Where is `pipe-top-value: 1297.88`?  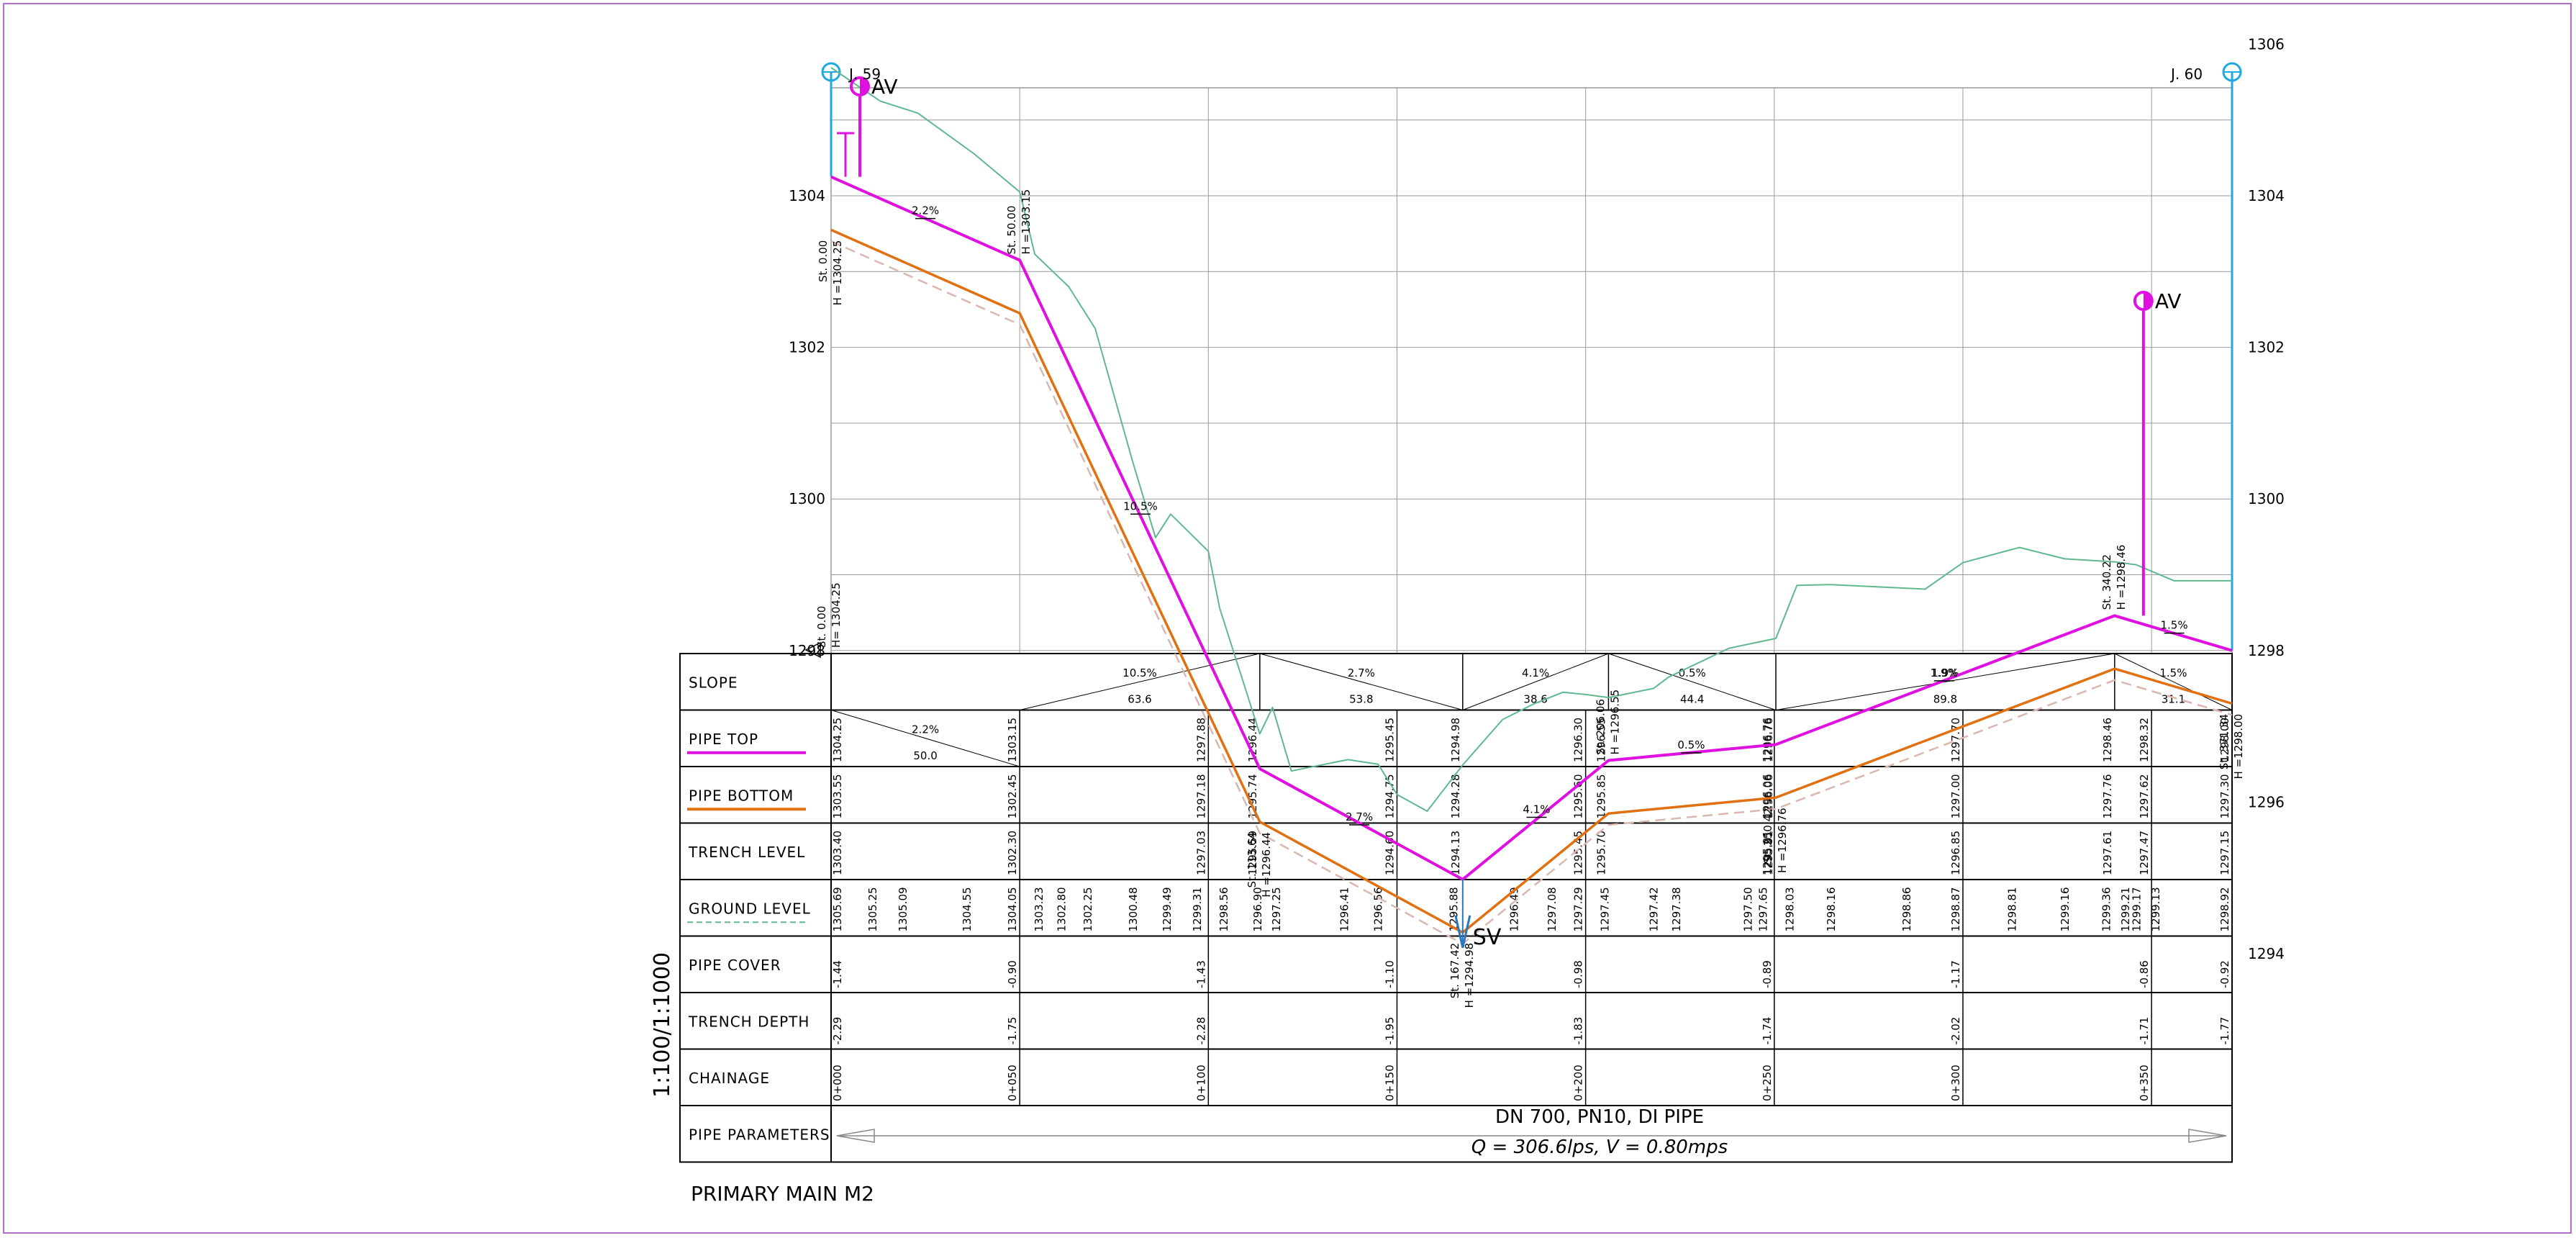
pipe-top-value: 1297.88 is located at coordinates (1200, 740).